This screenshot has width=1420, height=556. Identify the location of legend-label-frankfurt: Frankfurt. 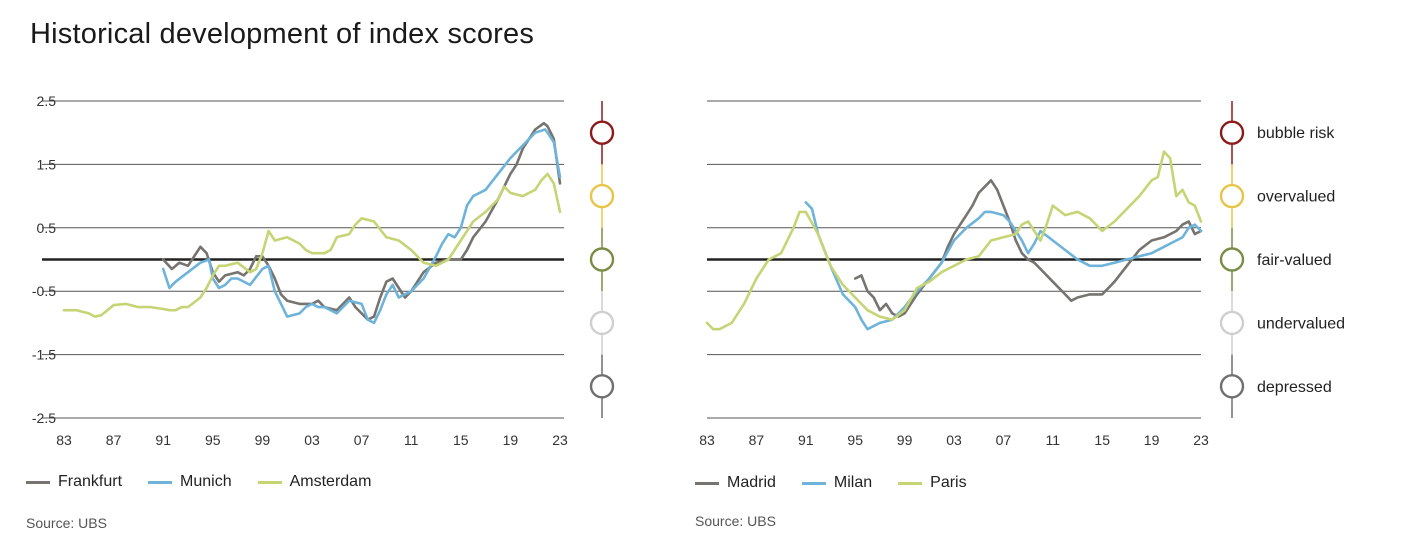
(90, 481).